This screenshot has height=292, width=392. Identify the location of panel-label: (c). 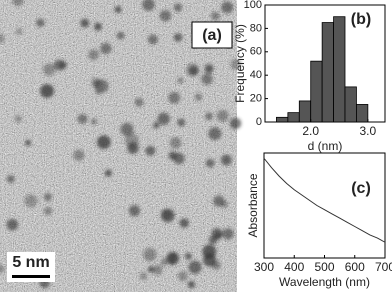
(361, 188).